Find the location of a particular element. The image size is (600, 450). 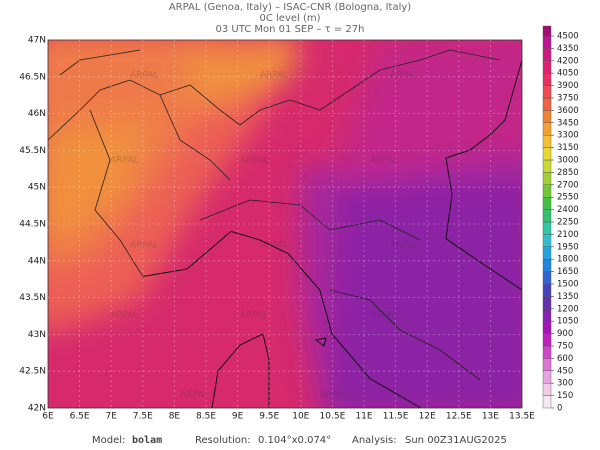

colorbar-label: 0 is located at coordinates (559, 409).